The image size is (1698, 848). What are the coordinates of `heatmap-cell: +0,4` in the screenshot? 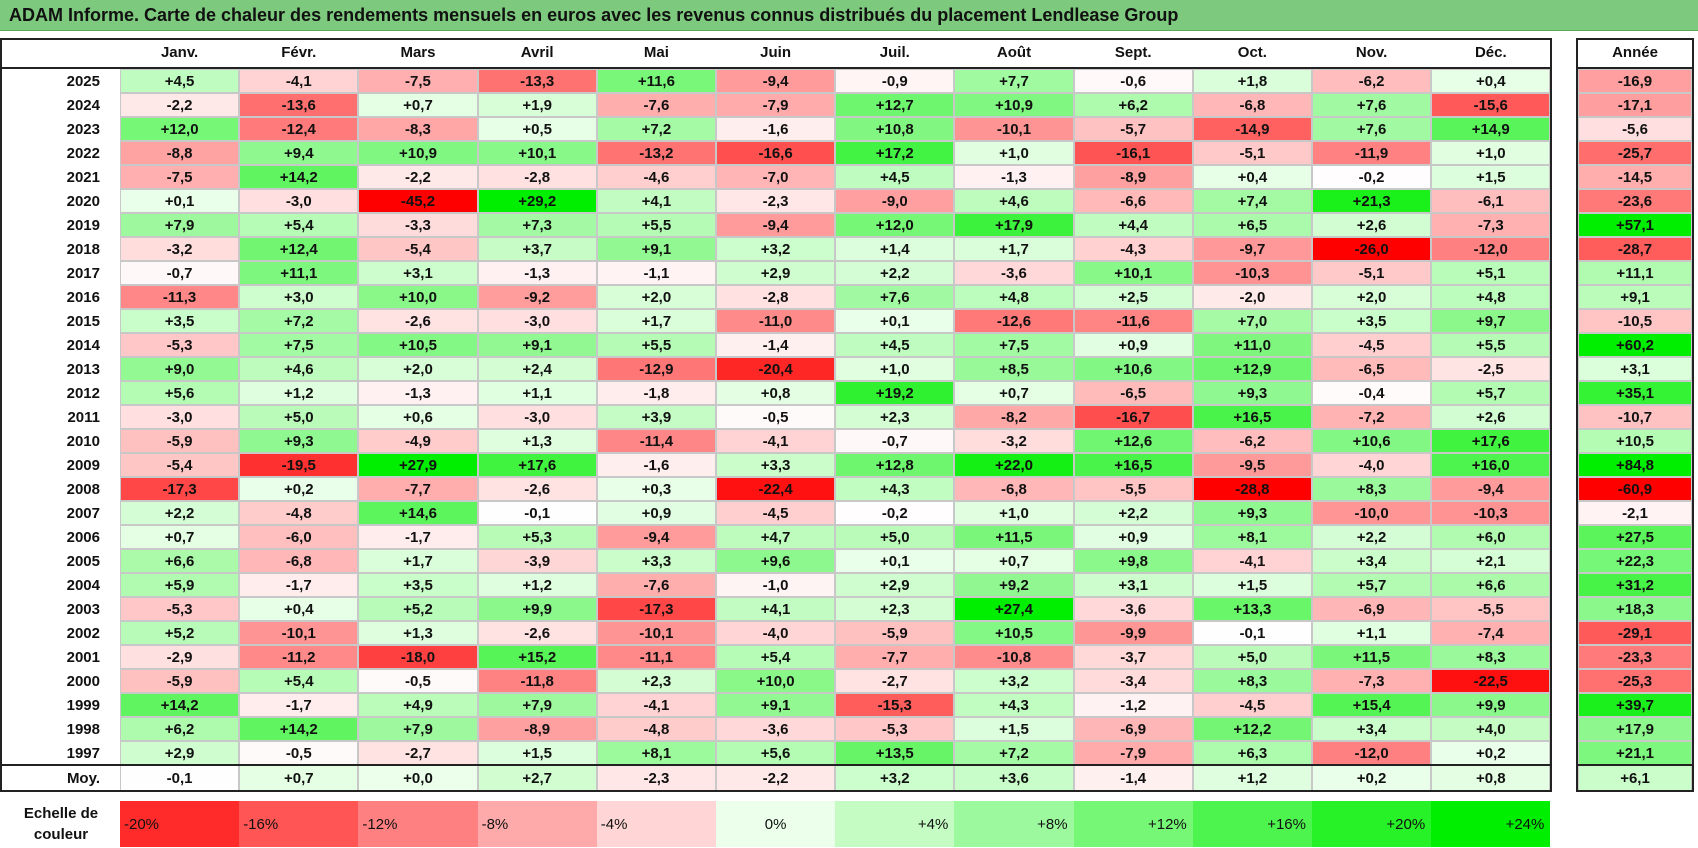 It's located at (1252, 177).